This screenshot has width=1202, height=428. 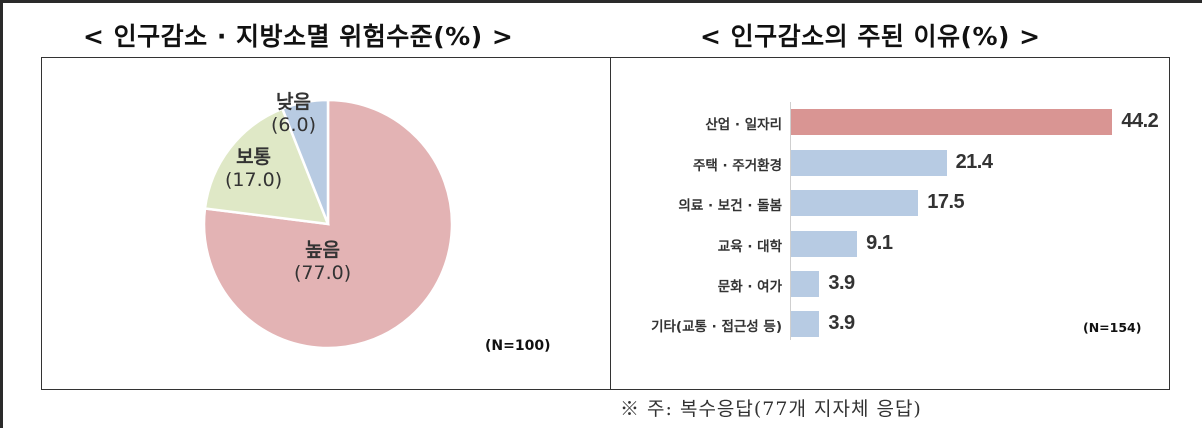 What do you see at coordinates (879, 243) in the screenshot?
I see `bar-value: 9.1` at bounding box center [879, 243].